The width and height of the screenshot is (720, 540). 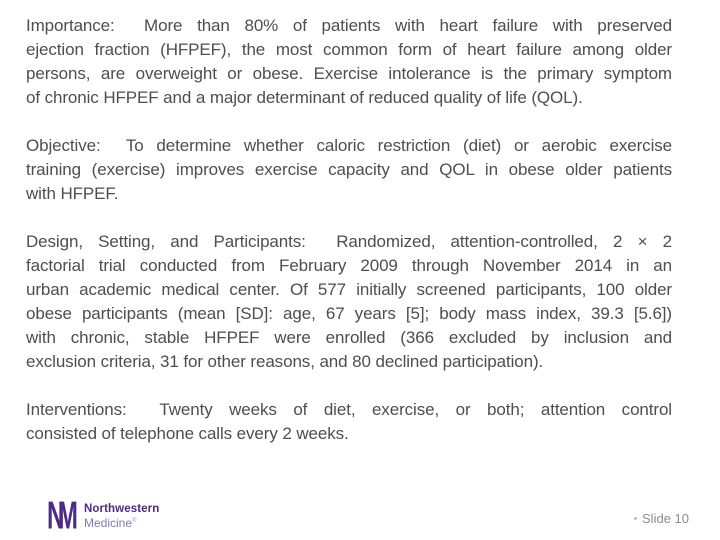 I want to click on logo-name-text: Northwestern, so click(x=122, y=509).